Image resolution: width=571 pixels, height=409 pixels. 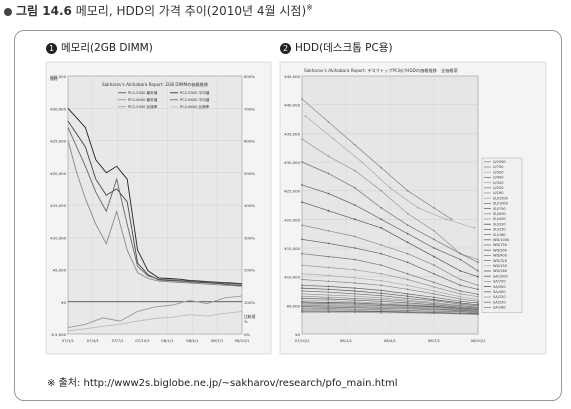 I want to click on x-tick-label: 07/10/1, so click(x=142, y=340).